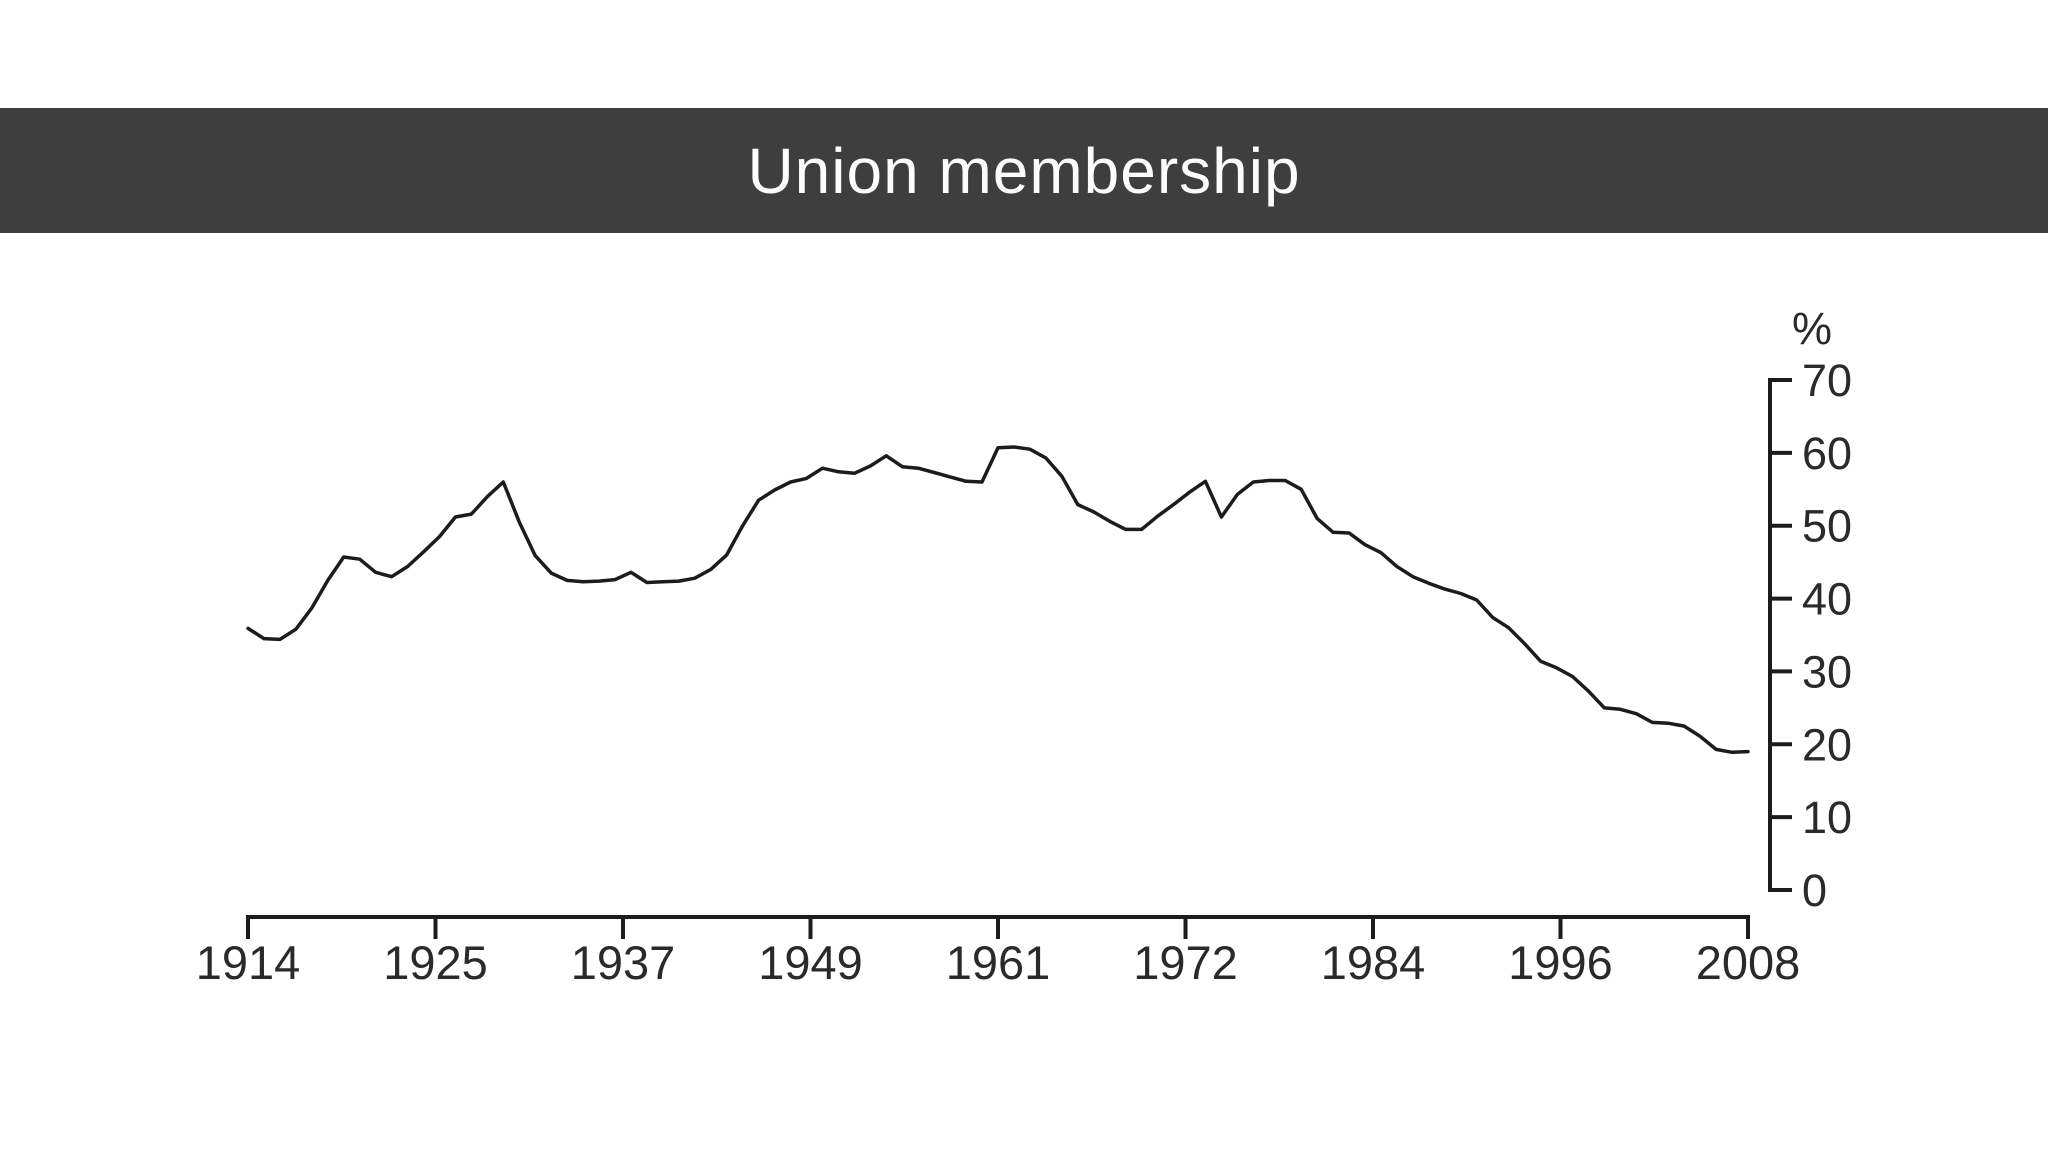 Image resolution: width=2048 pixels, height=1152 pixels. Describe the element at coordinates (1812, 328) in the screenshot. I see `y-axis-unit-label: %` at that location.